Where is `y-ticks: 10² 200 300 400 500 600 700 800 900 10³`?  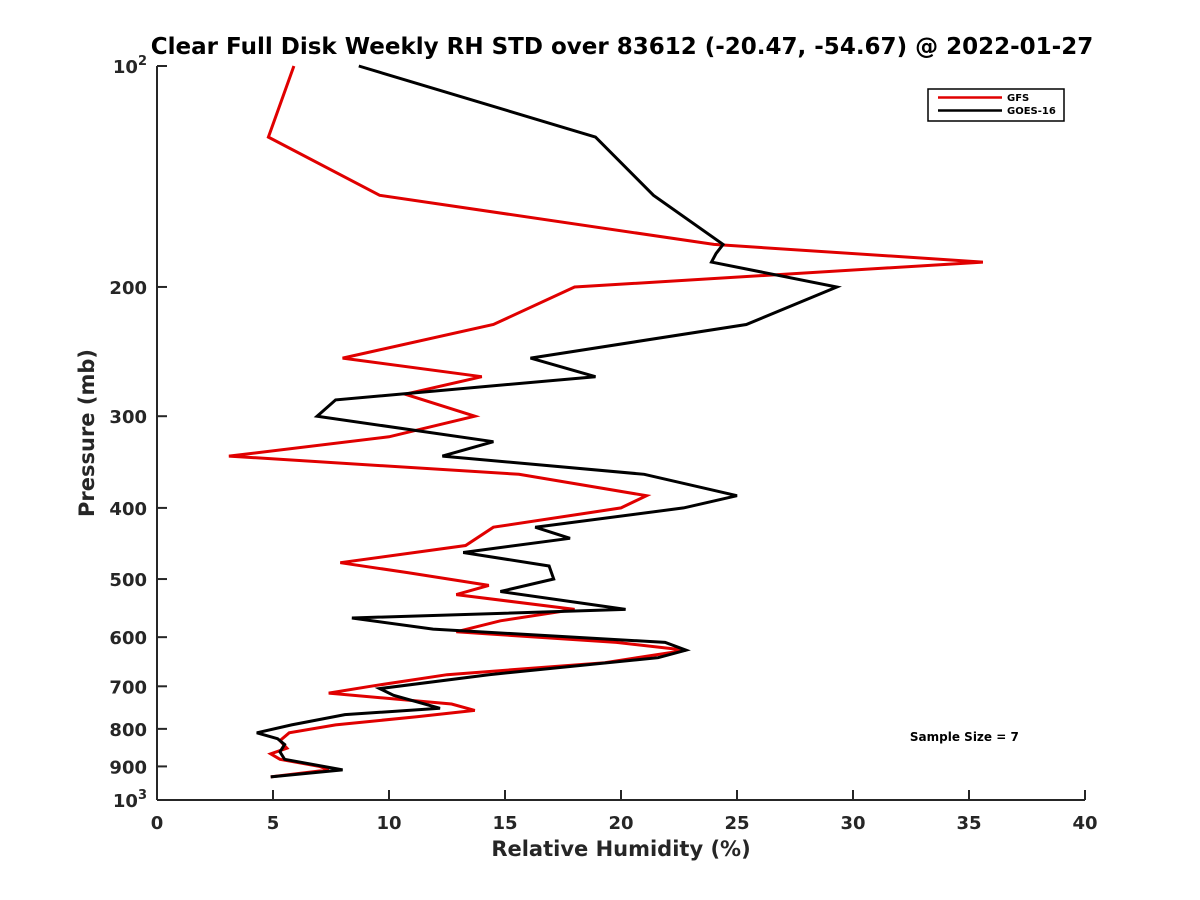
y-ticks: 10² 200 300 400 500 600 700 800 900 10³ is located at coordinates (138, 433).